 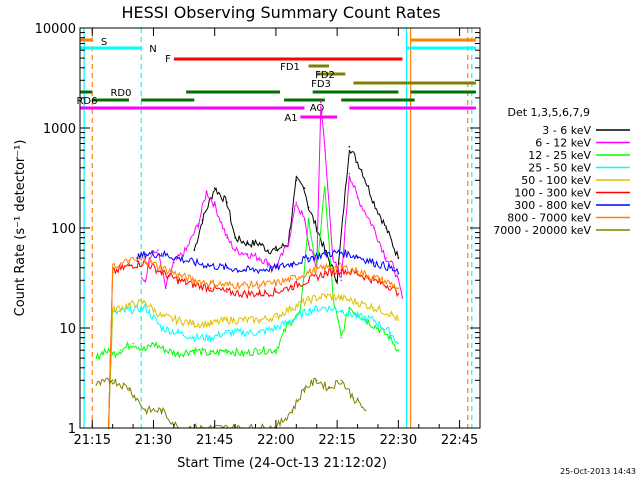 I want to click on x-tick-label: 21:30, so click(x=153, y=440).